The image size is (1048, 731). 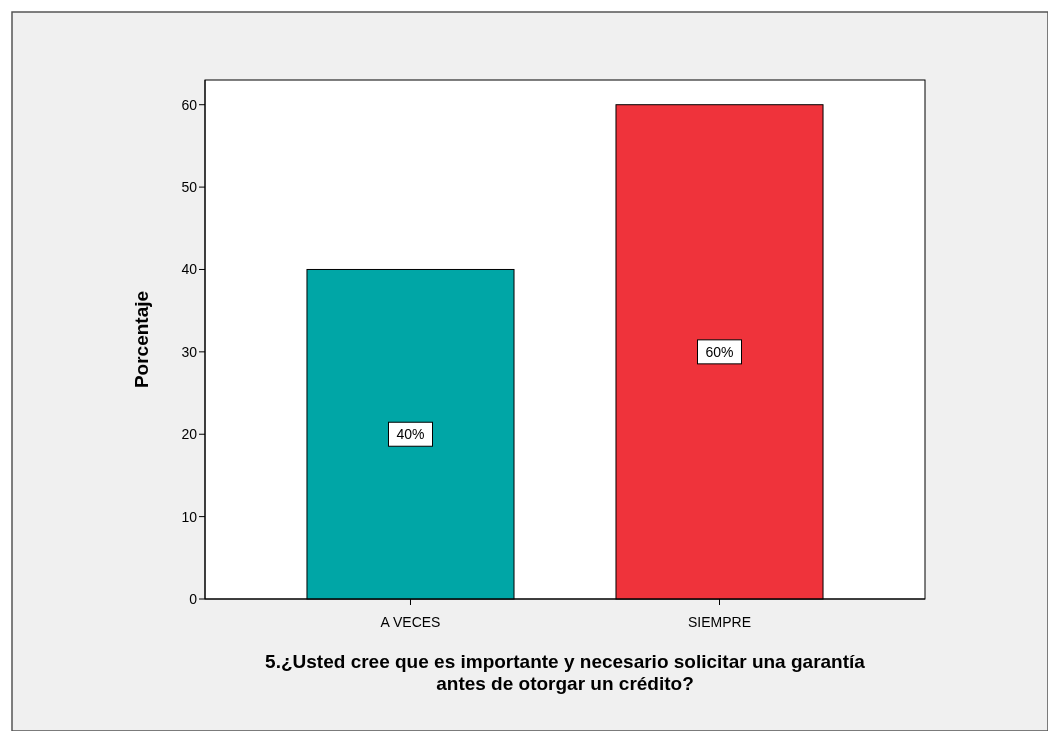 I want to click on data-label: 40%, so click(x=410, y=434).